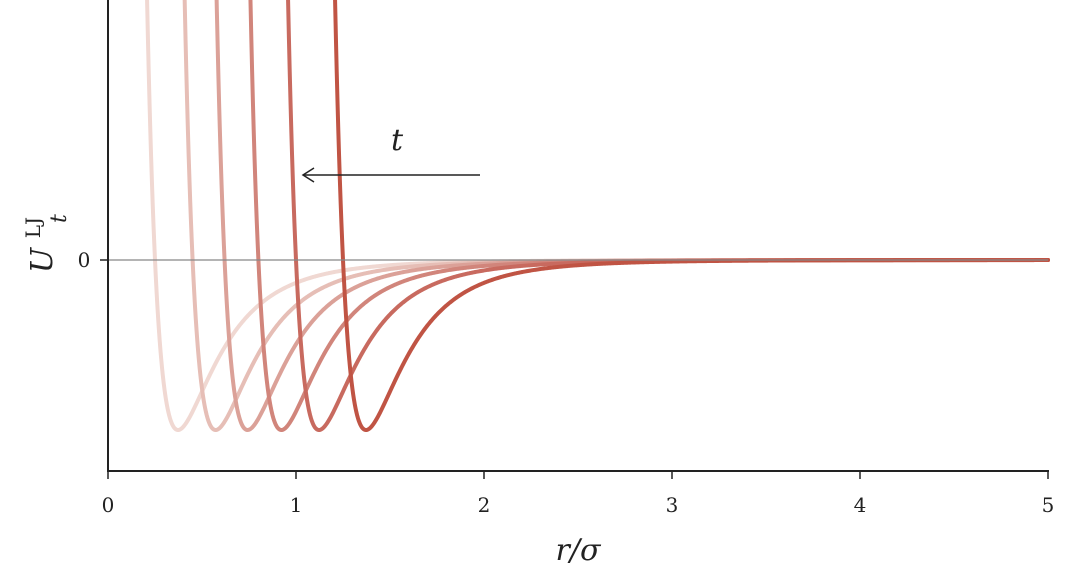  I want to click on y-tick-label-zero: 0, so click(84, 260).